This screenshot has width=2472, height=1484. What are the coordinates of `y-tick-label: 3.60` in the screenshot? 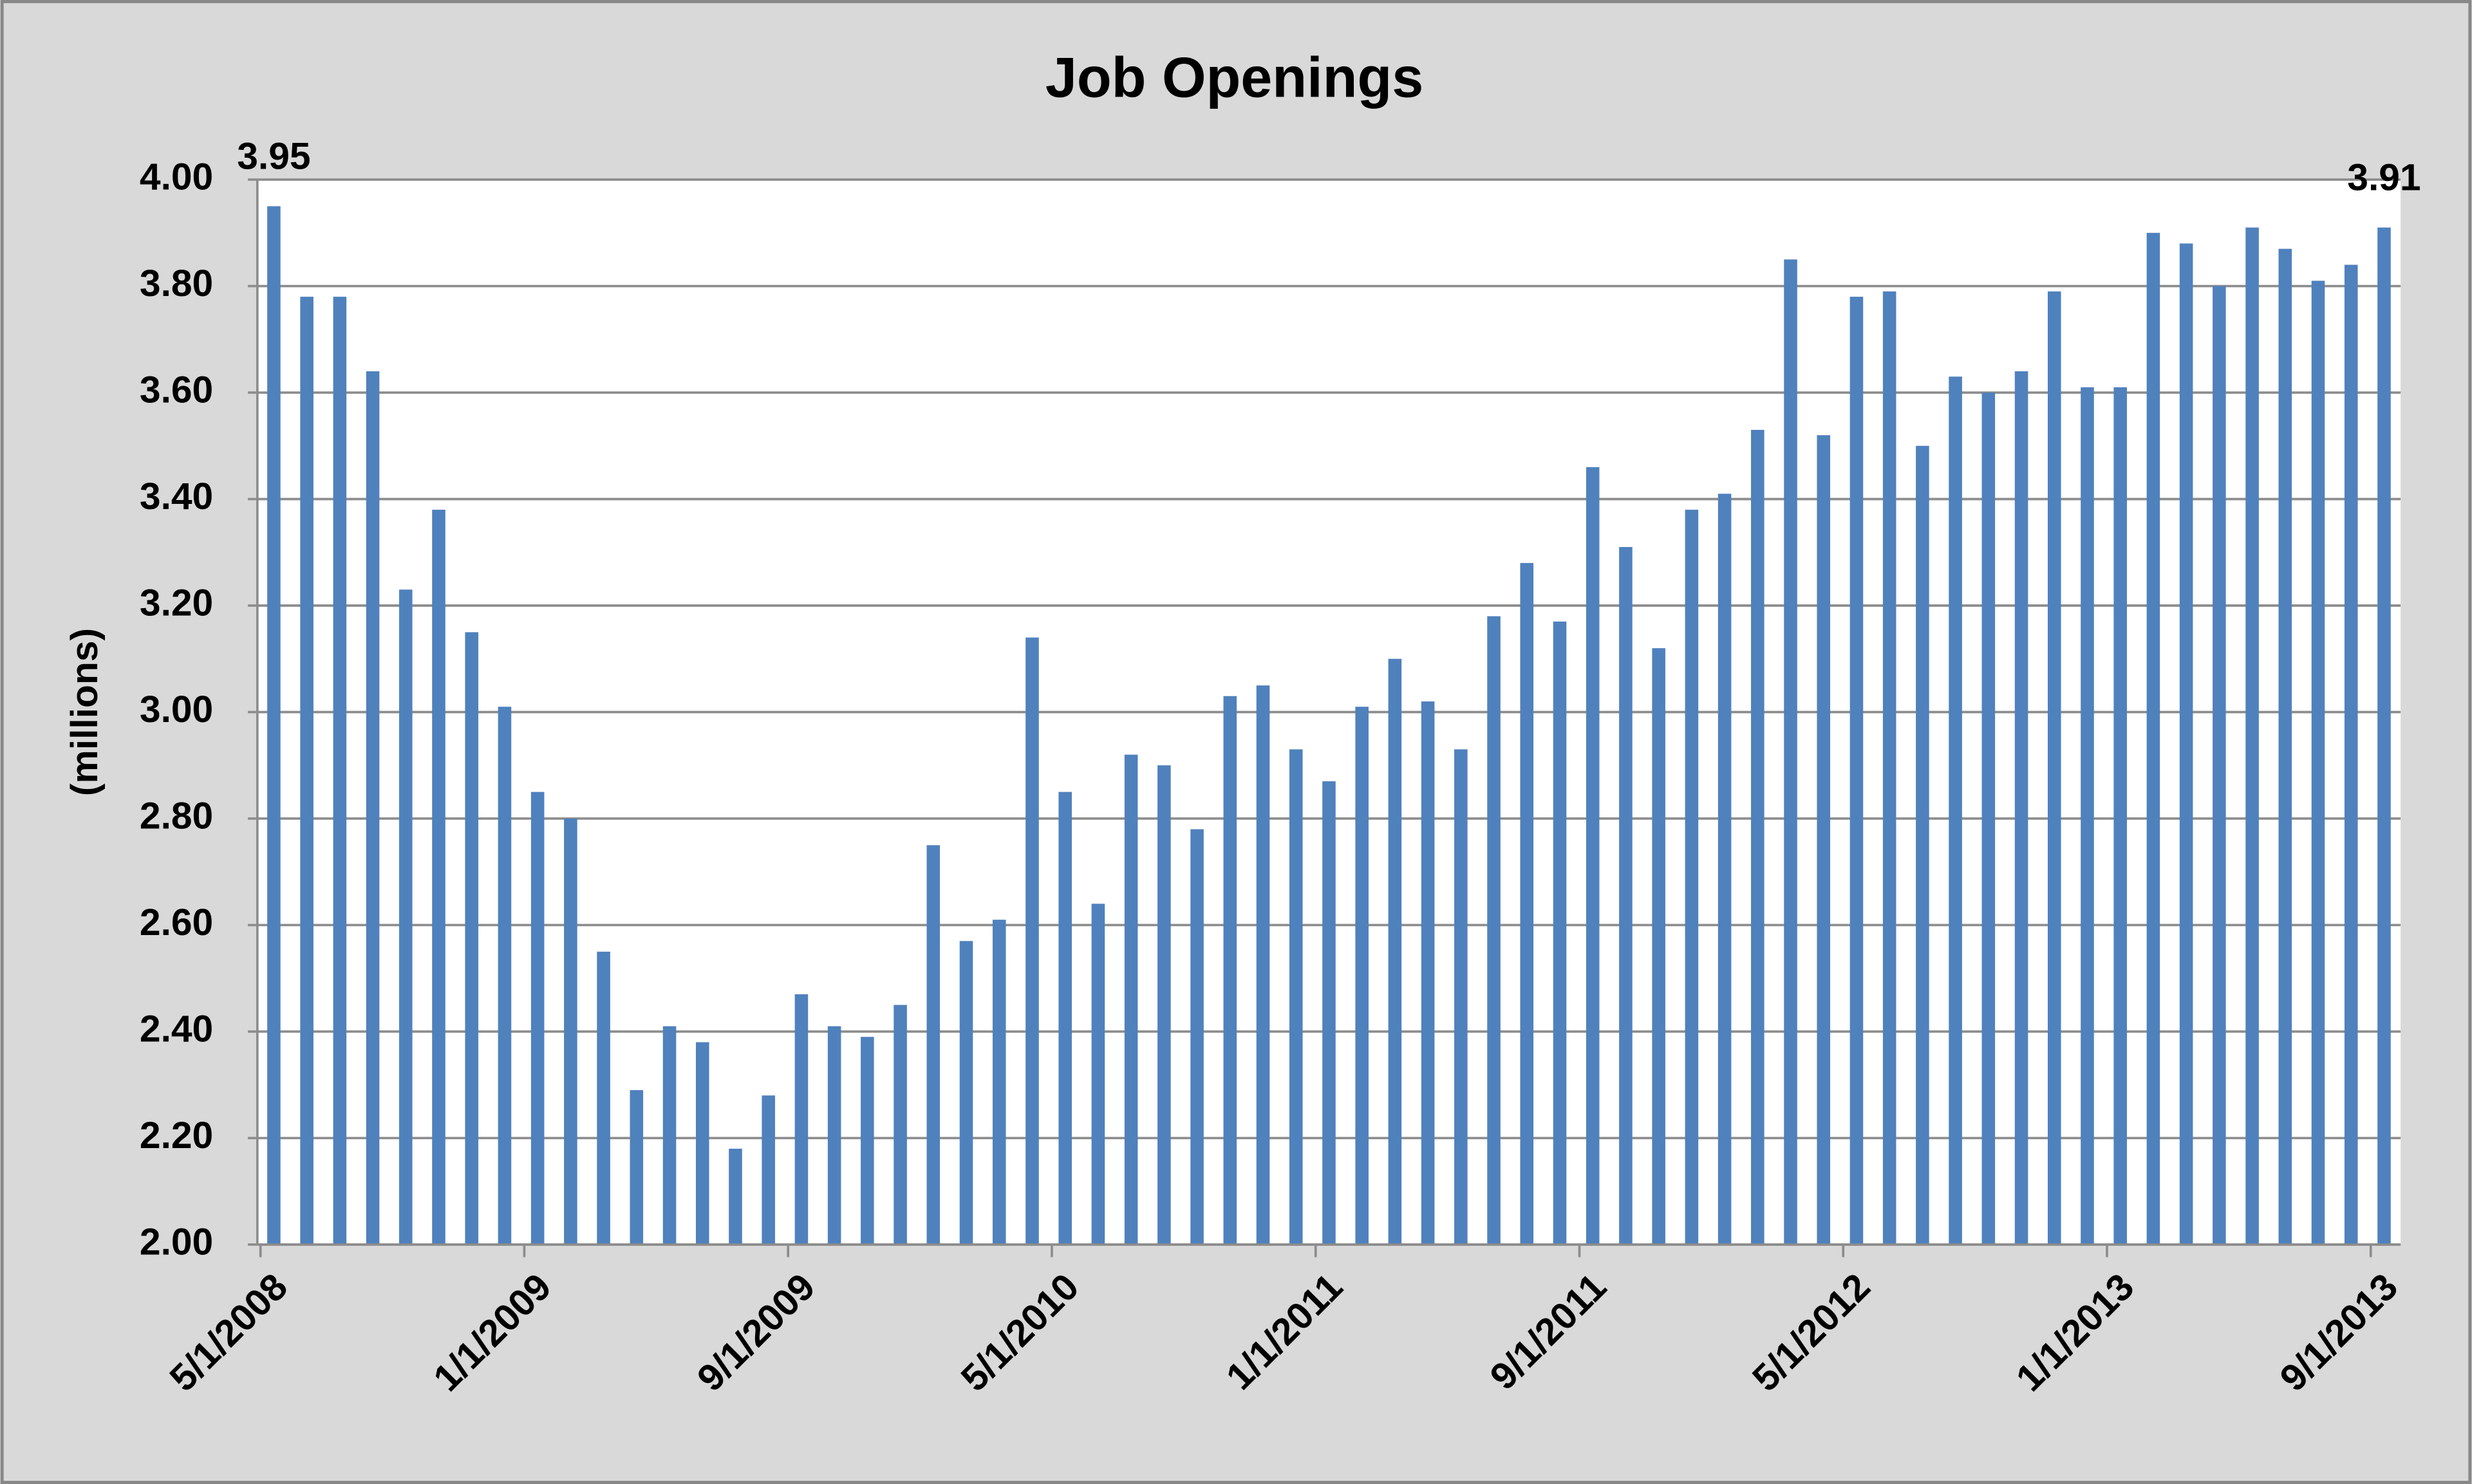 It's located at (177, 390).